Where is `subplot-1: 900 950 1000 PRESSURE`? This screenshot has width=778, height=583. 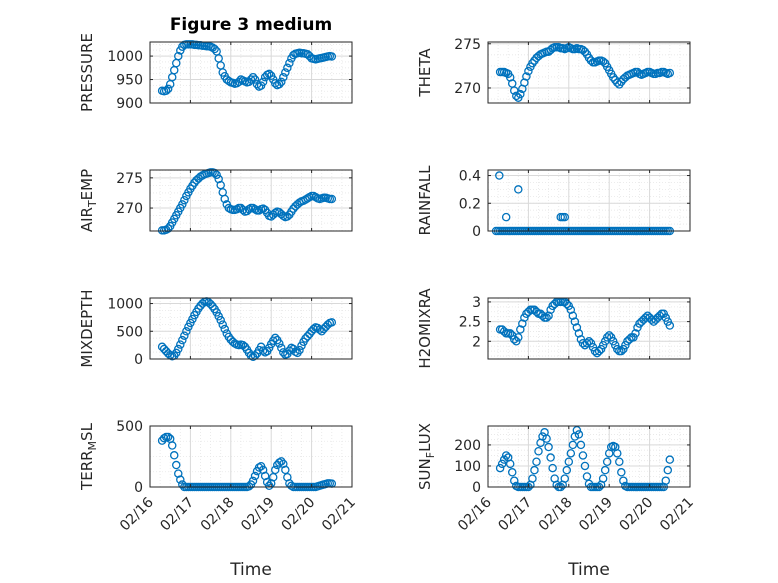
subplot-1: 900 950 1000 PRESSURE is located at coordinates (215, 72).